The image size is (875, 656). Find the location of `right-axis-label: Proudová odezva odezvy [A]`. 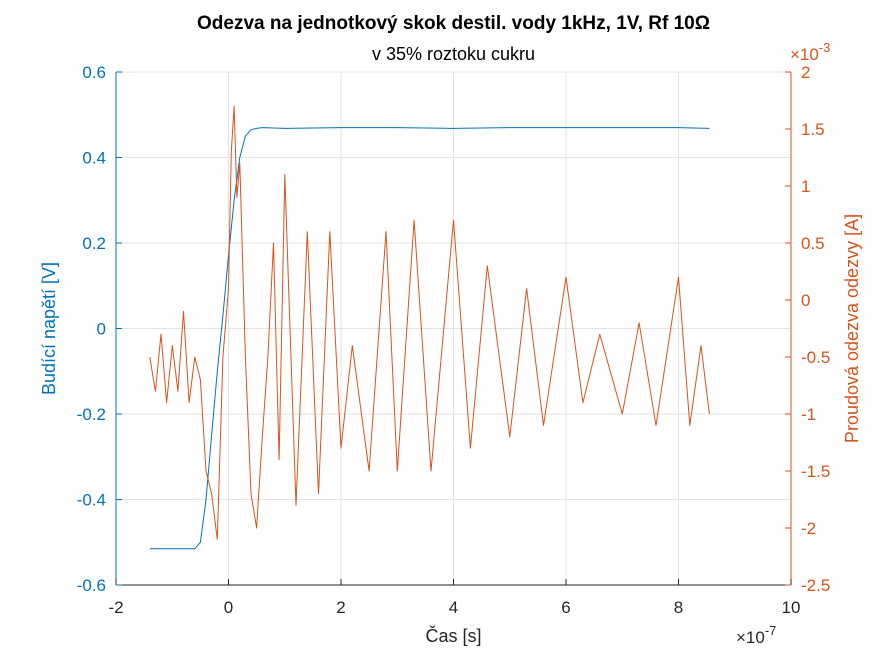

right-axis-label: Proudová odezva odezvy [A] is located at coordinates (852, 328).